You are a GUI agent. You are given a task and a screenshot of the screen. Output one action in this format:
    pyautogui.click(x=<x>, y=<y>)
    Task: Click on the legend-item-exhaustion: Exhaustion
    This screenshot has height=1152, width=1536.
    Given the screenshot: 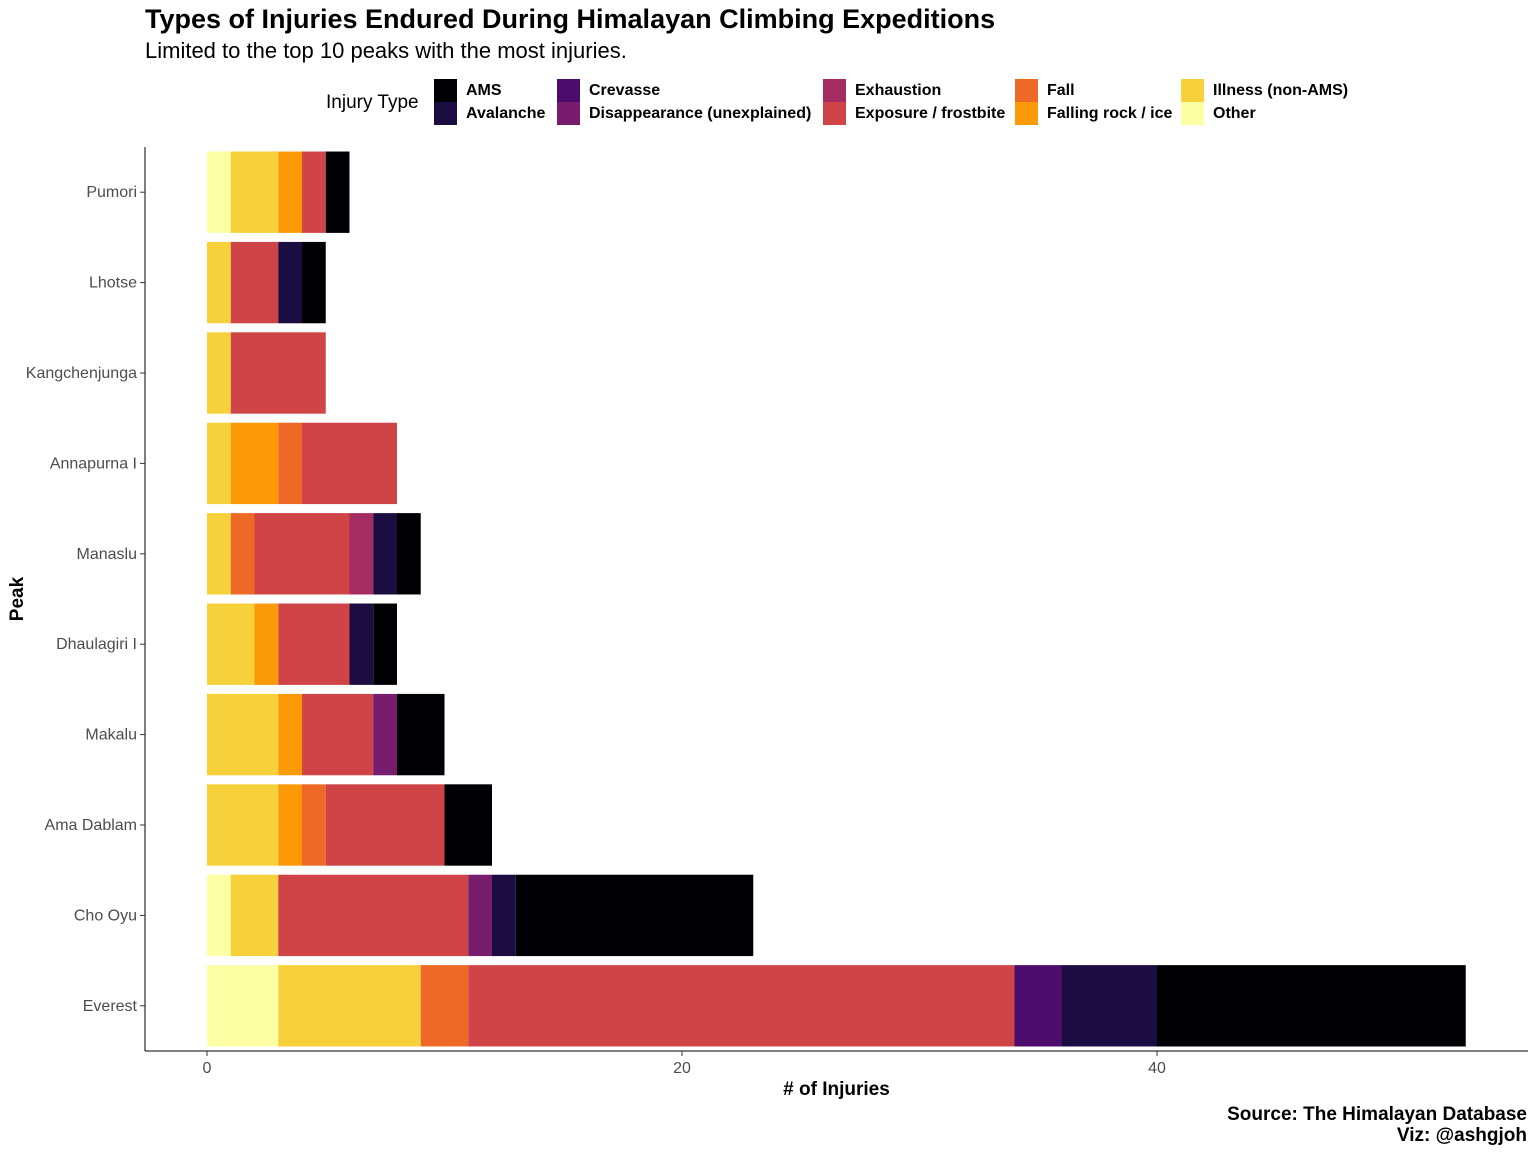 What is the action you would take?
    pyautogui.click(x=882, y=90)
    